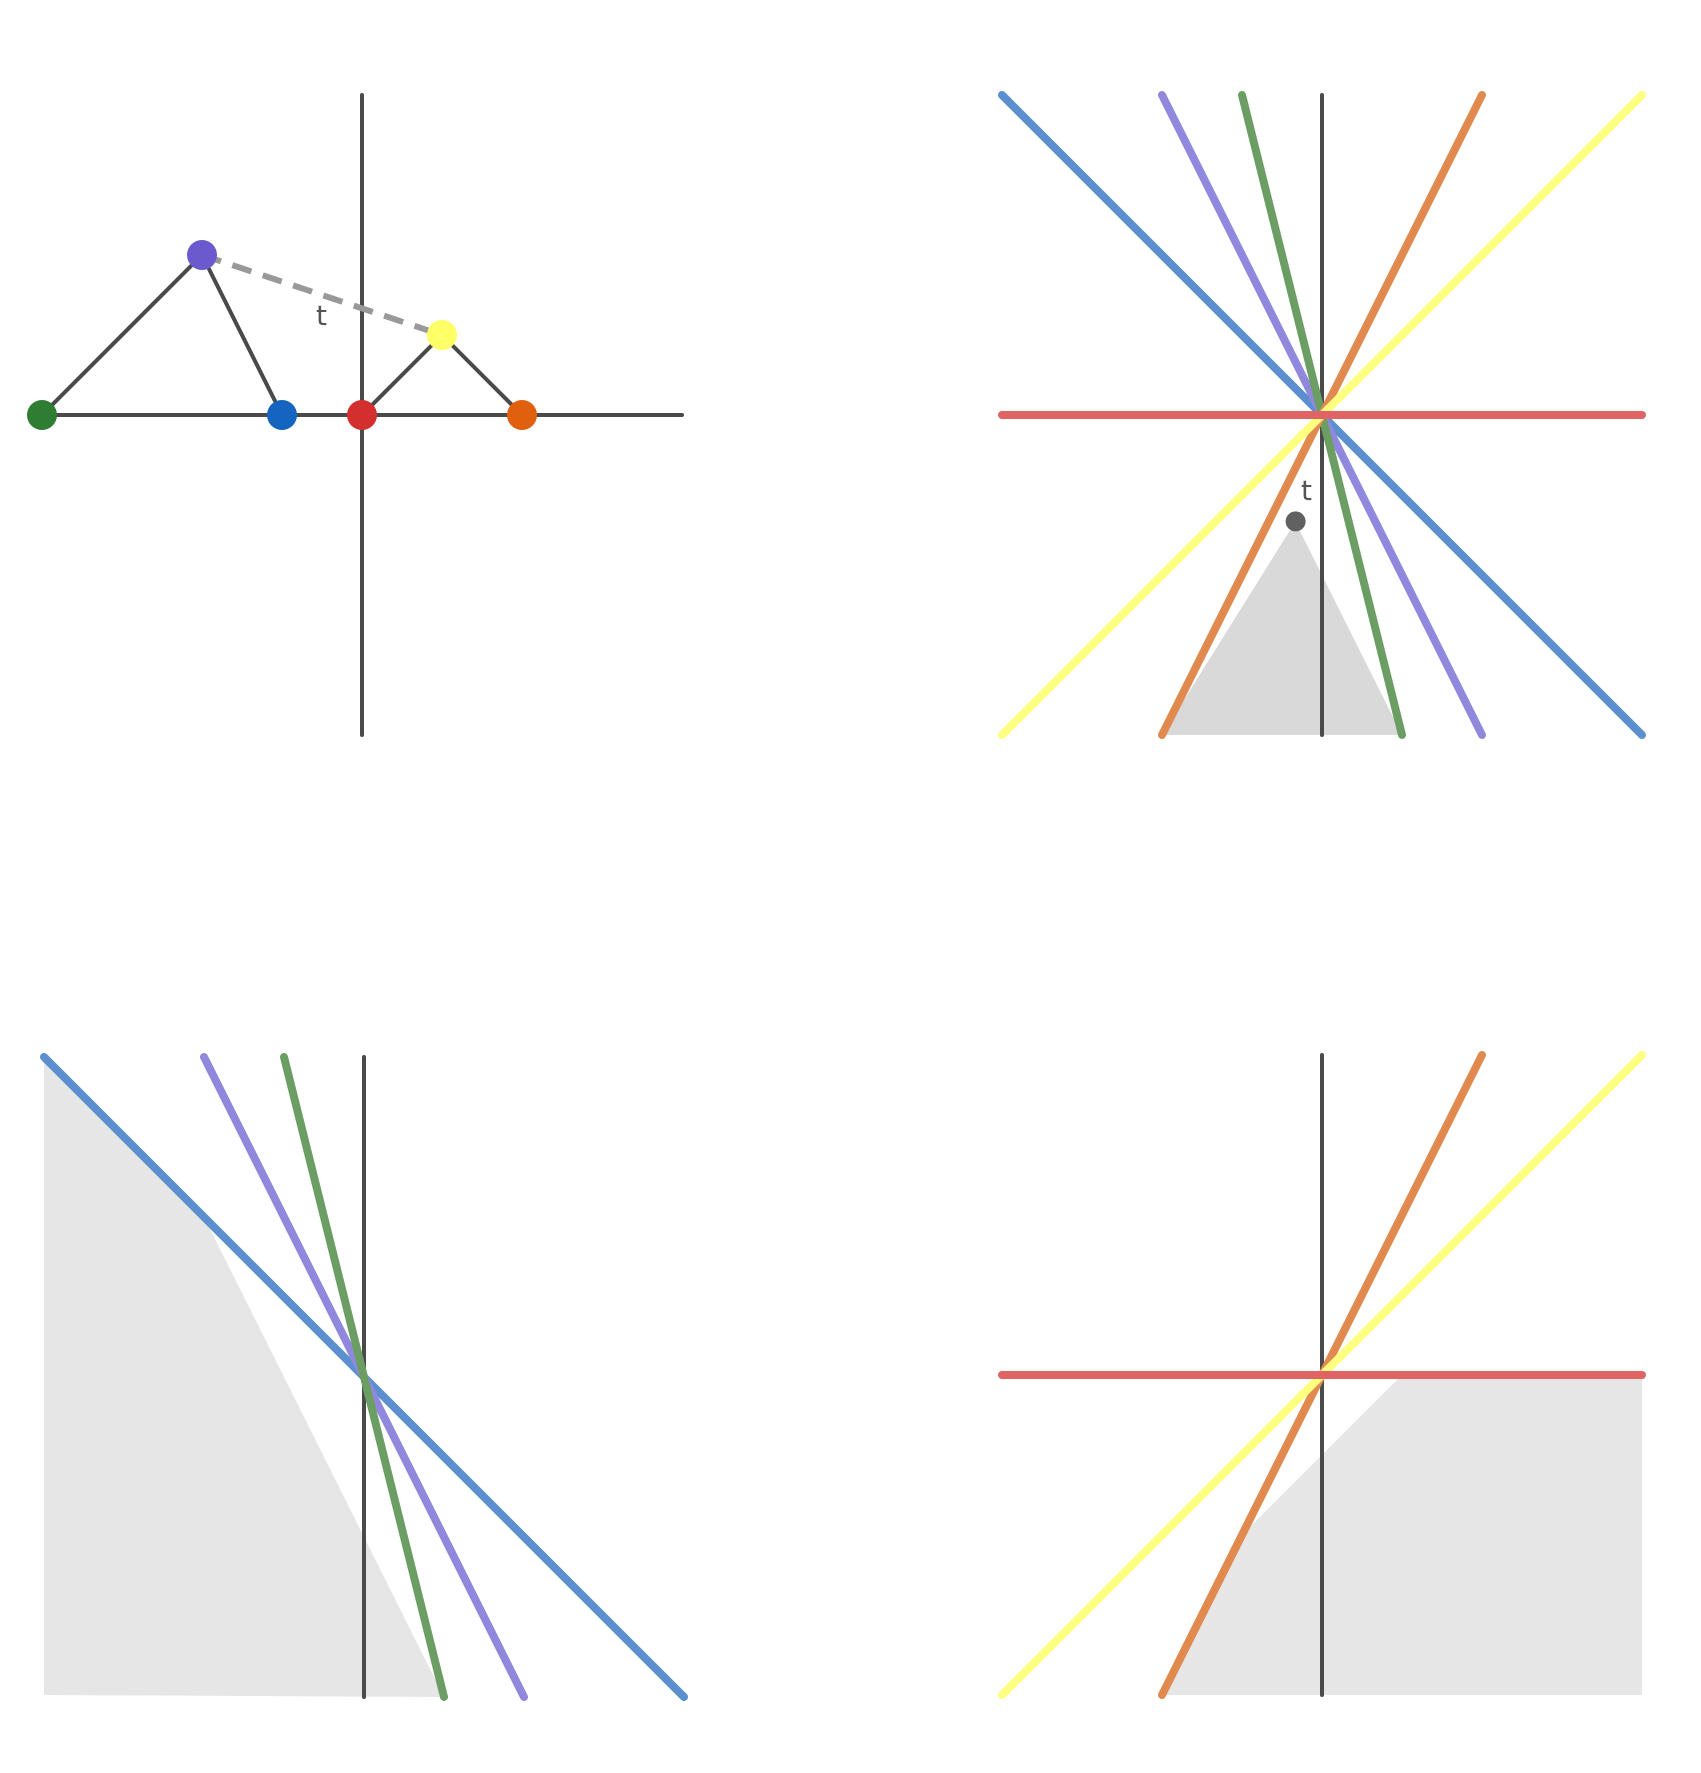 The height and width of the screenshot is (1773, 1701). What do you see at coordinates (282, 415) in the screenshot?
I see `blue-point` at bounding box center [282, 415].